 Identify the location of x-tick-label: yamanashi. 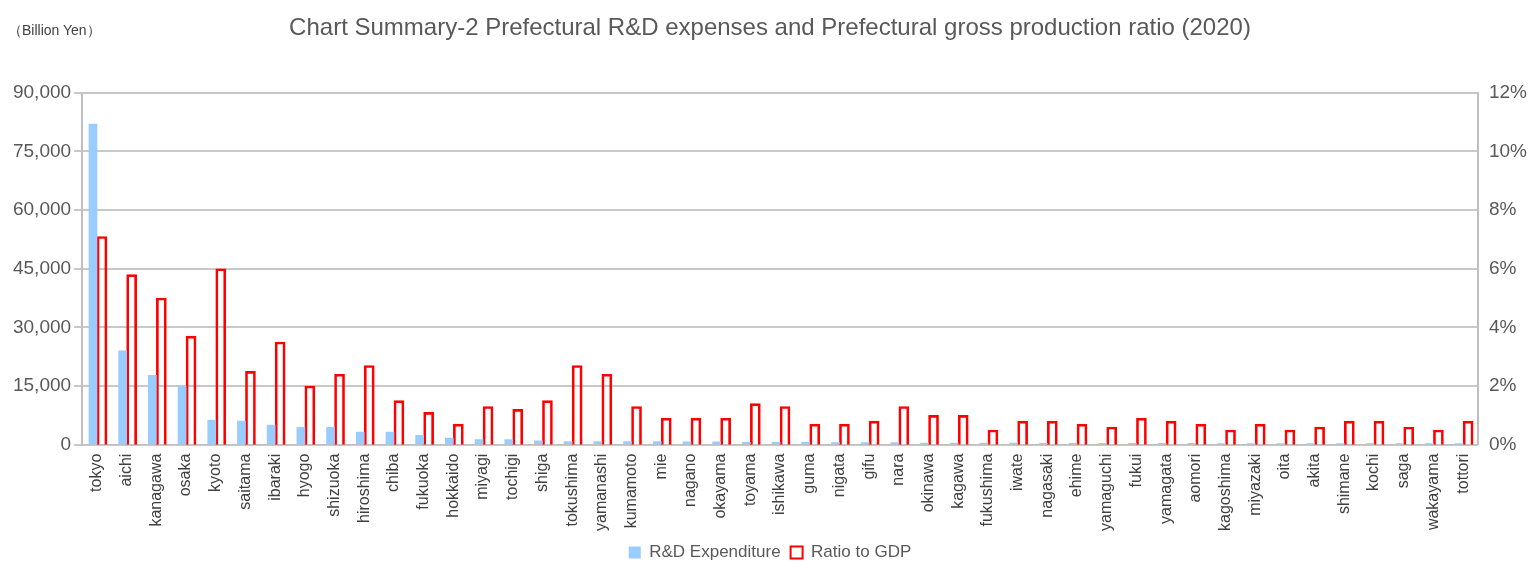
(601, 492).